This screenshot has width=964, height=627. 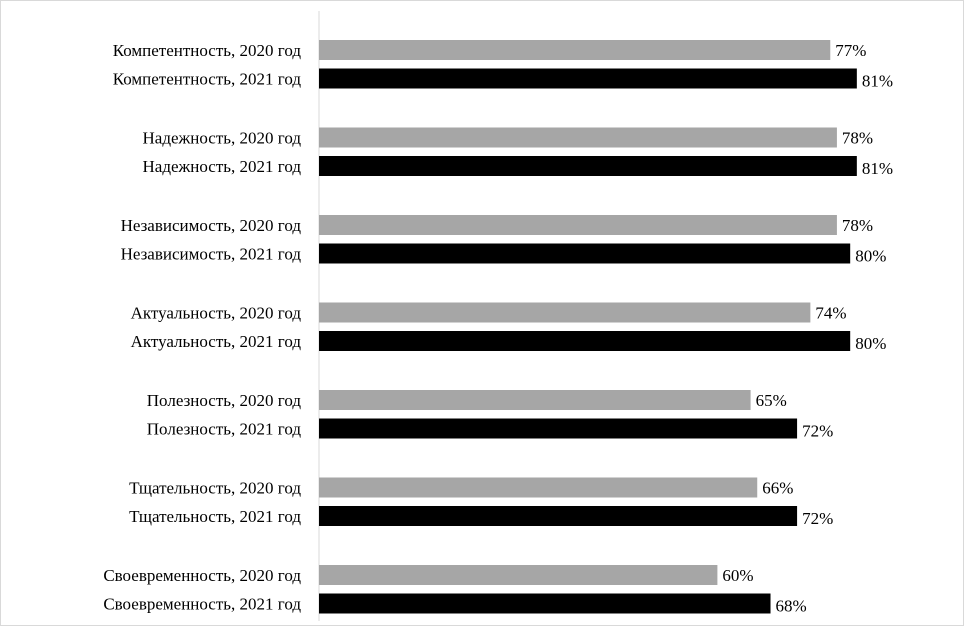 I want to click on data-label: 60%, so click(x=737, y=575).